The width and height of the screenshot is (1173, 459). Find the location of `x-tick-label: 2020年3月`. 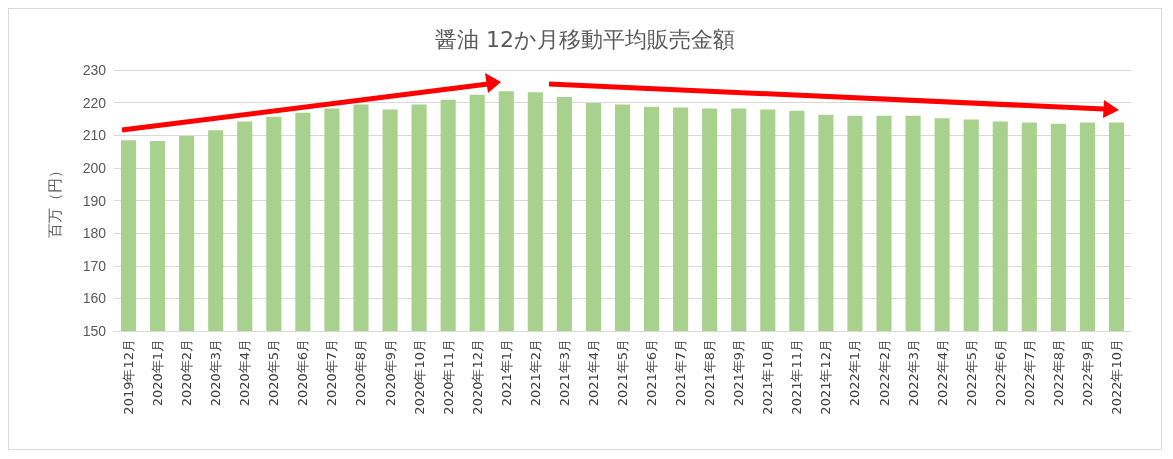

x-tick-label: 2020年3月 is located at coordinates (216, 373).